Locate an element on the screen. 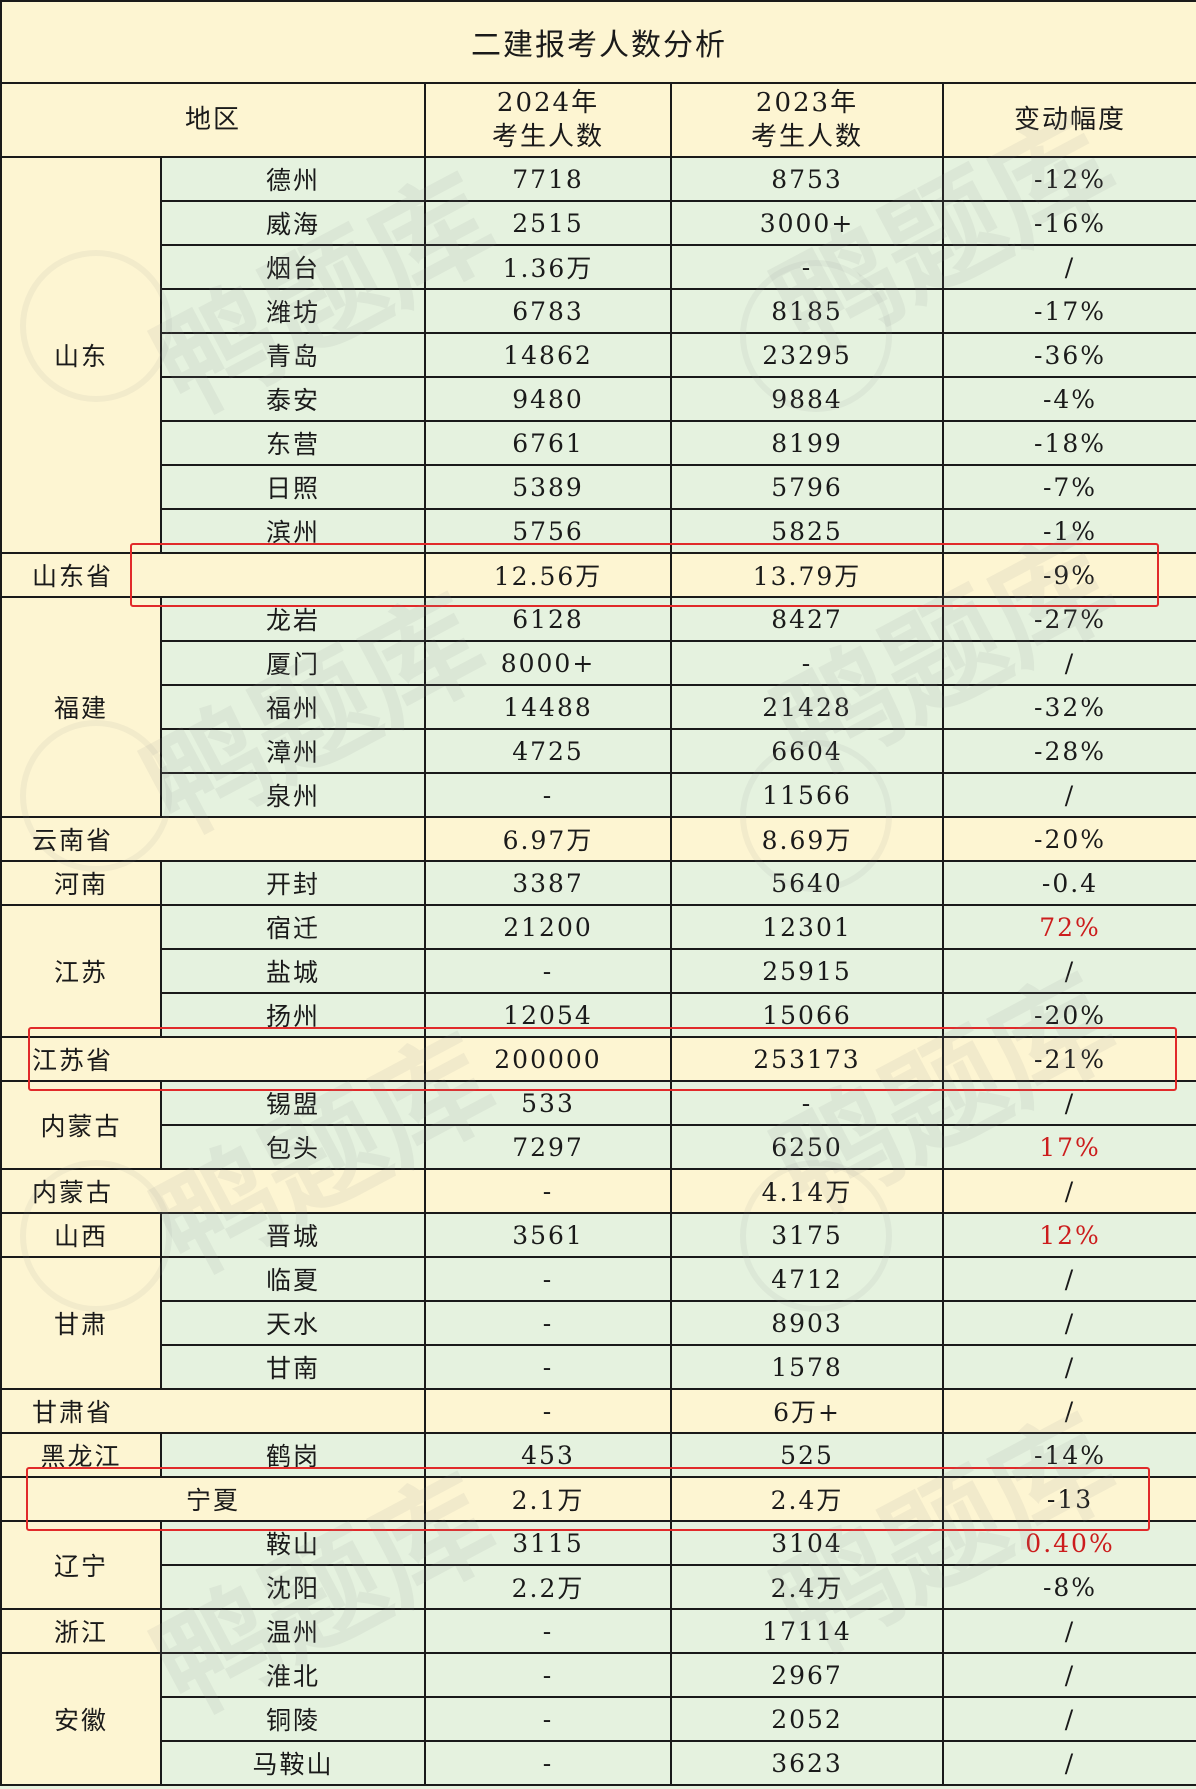  province-name: 浙江 is located at coordinates (81, 1631).